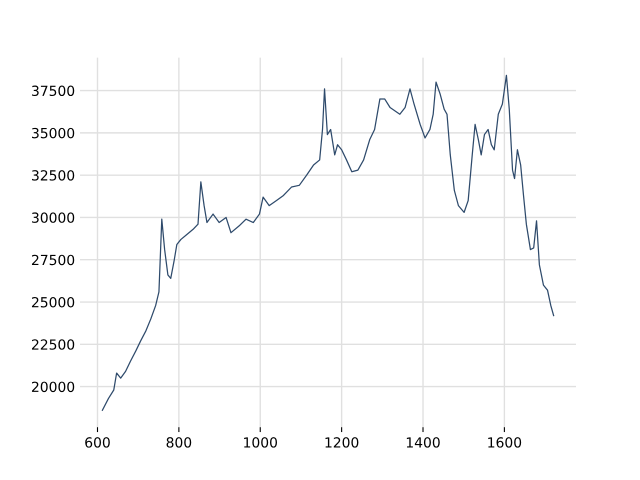 The width and height of the screenshot is (640, 480). Describe the element at coordinates (97, 442) in the screenshot. I see `x-tick-label: 600` at that location.